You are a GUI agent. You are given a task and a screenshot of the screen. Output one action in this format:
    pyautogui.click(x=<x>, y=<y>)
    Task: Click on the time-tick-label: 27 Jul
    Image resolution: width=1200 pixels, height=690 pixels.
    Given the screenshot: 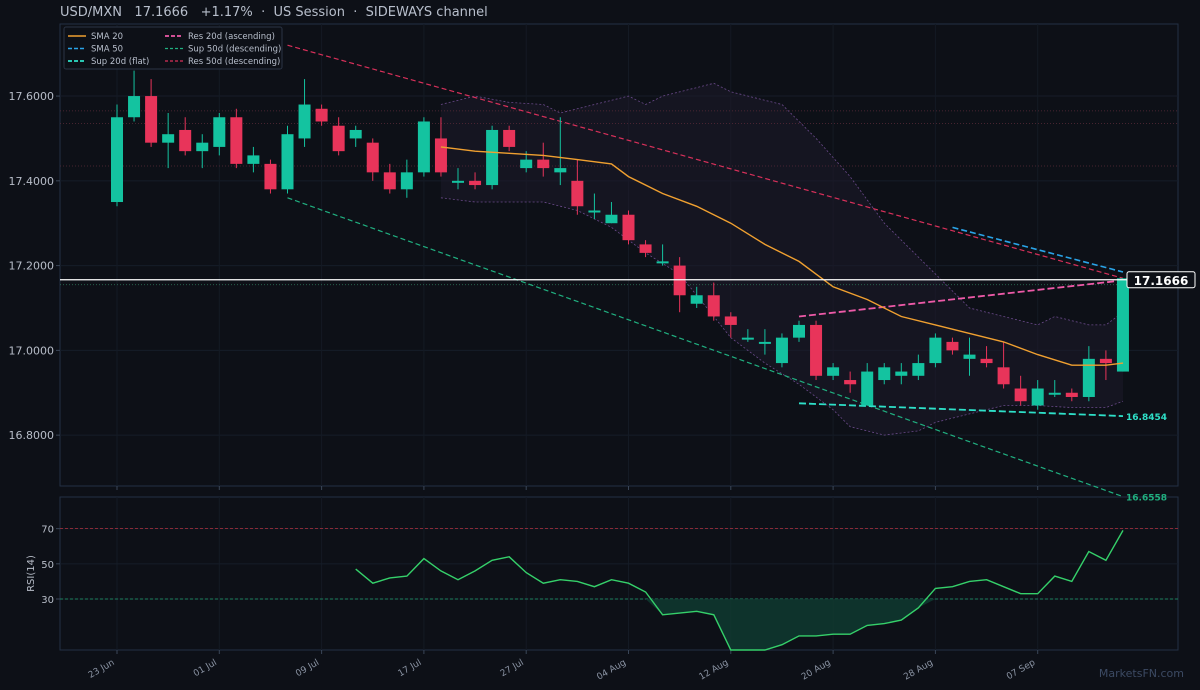 What is the action you would take?
    pyautogui.click(x=512, y=668)
    